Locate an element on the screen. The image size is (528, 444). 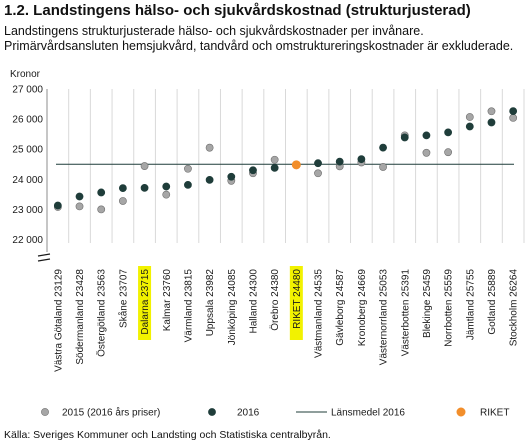
point-riket is located at coordinates (296, 165).